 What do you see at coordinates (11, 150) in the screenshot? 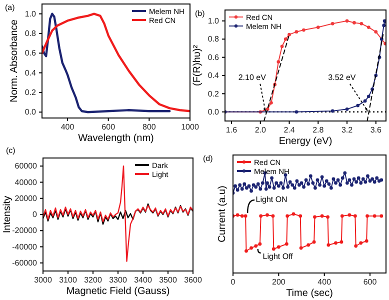
I see `chart-title: (c)` at bounding box center [11, 150].